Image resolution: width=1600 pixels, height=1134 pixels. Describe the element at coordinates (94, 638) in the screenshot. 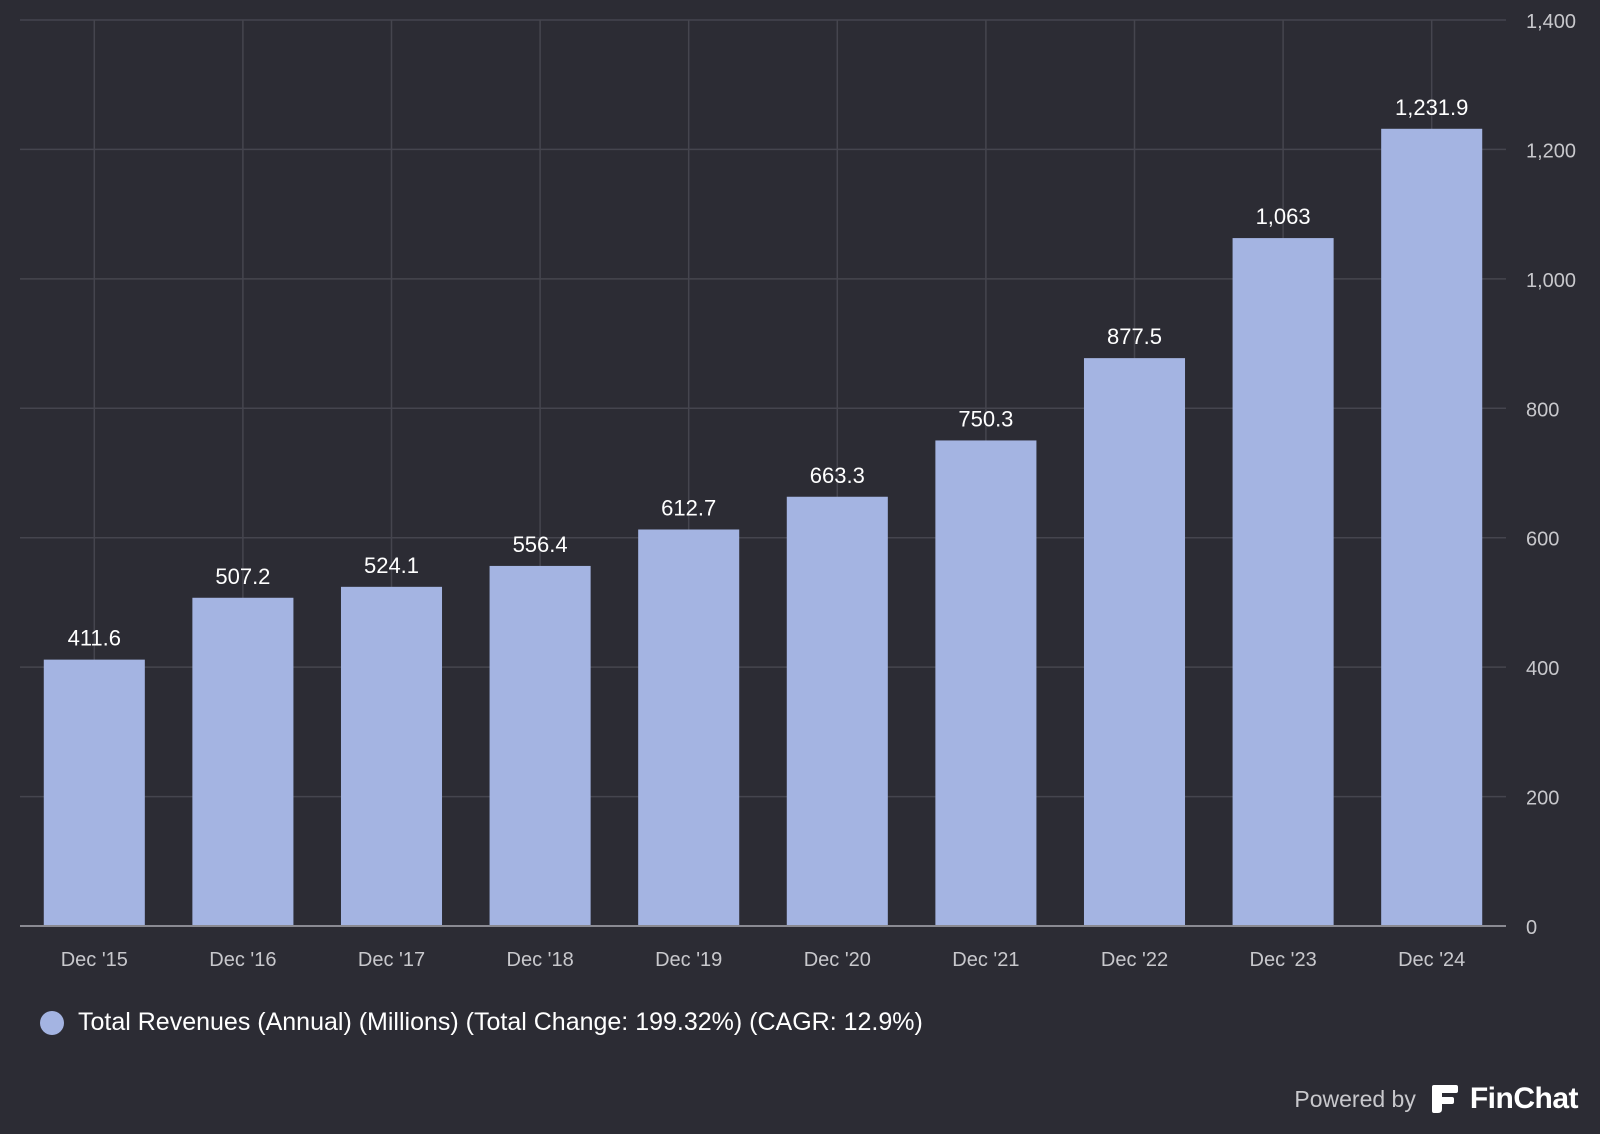

I see `bar-value-label: 411.6` at that location.